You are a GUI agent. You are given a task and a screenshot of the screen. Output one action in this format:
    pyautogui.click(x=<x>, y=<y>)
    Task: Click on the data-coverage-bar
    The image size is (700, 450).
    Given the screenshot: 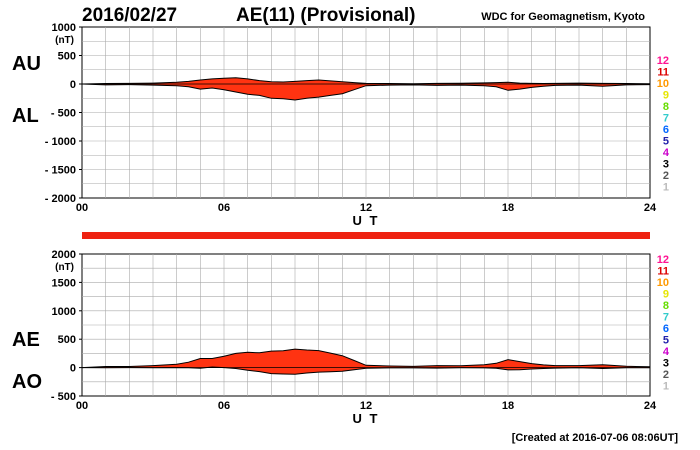 What is the action you would take?
    pyautogui.click(x=366, y=235)
    